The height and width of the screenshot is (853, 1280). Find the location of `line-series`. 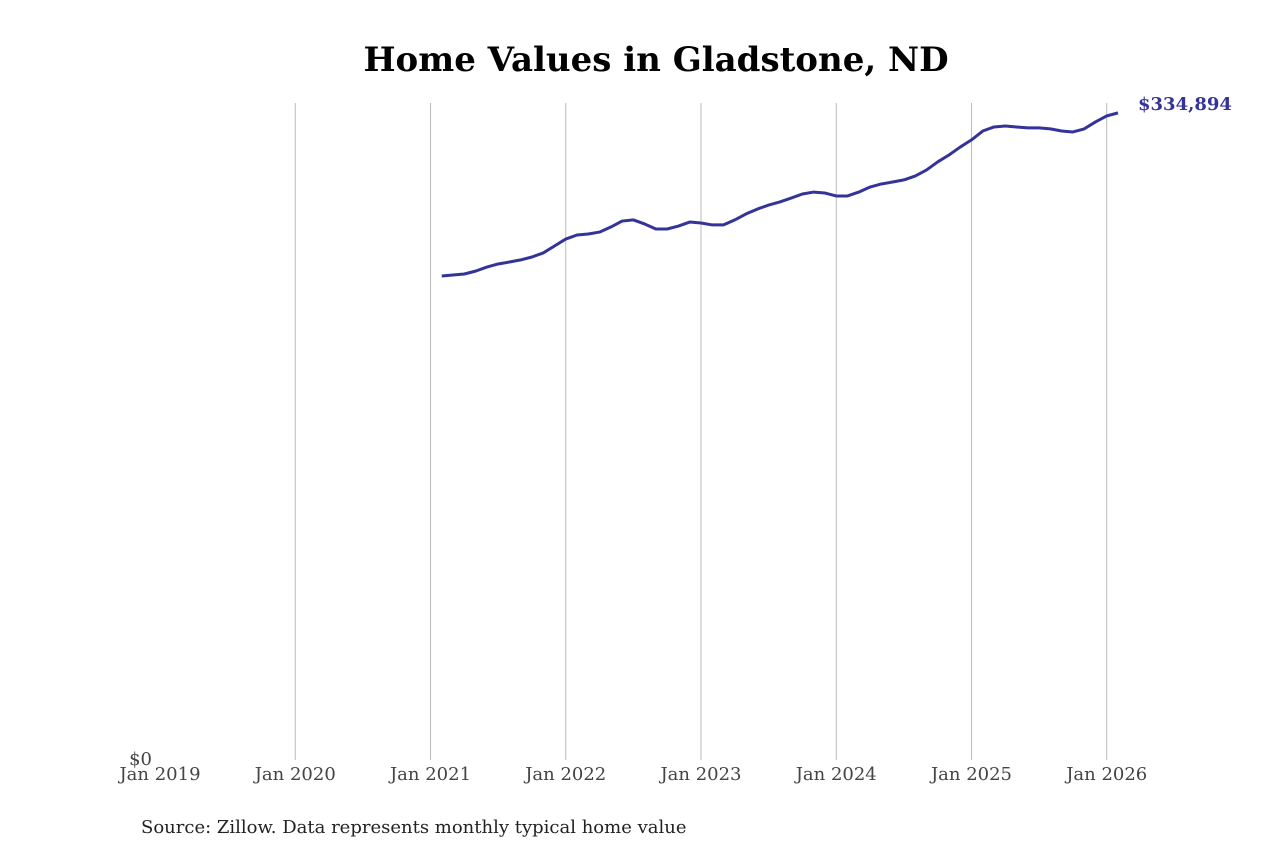

line-series is located at coordinates (780, 194).